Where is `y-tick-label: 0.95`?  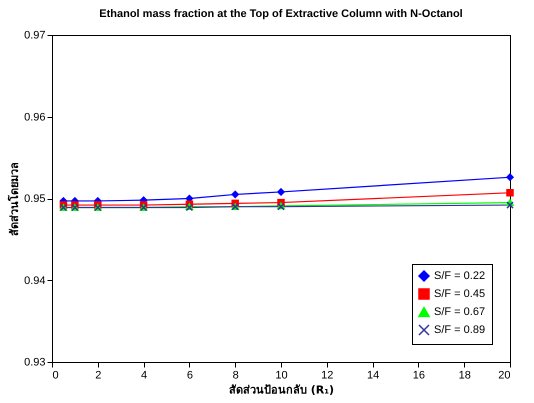
y-tick-label: 0.95 is located at coordinates (35, 199).